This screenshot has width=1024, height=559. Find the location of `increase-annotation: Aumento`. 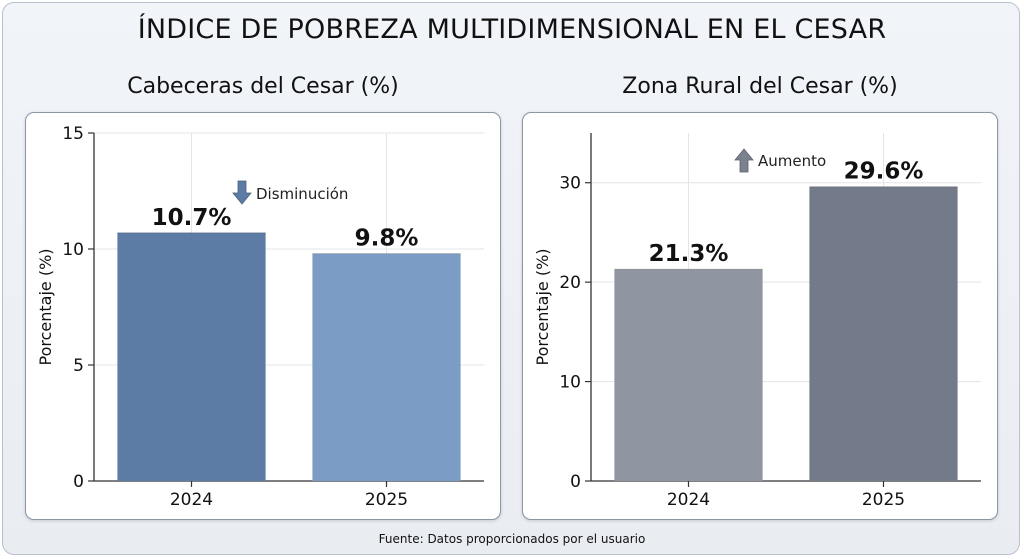

increase-annotation: Aumento is located at coordinates (780, 160).